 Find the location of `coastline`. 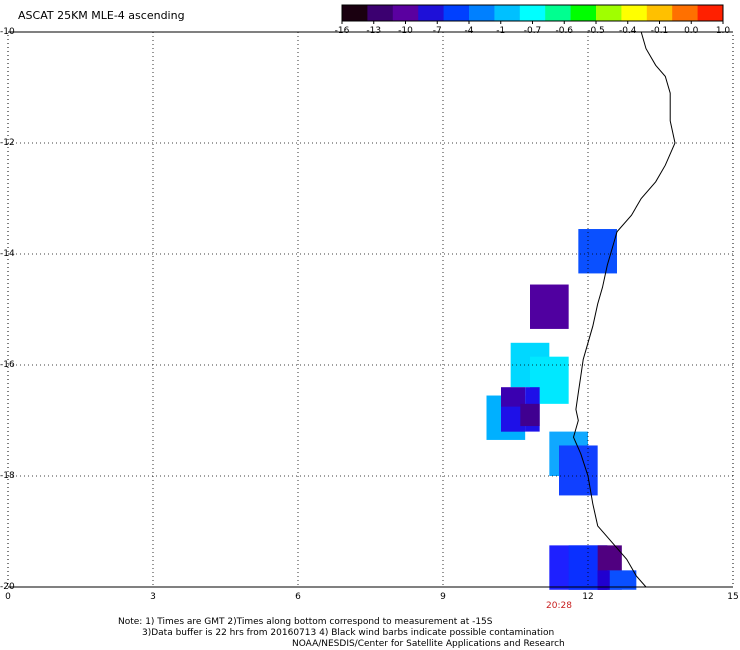

coastline is located at coordinates (624, 309).